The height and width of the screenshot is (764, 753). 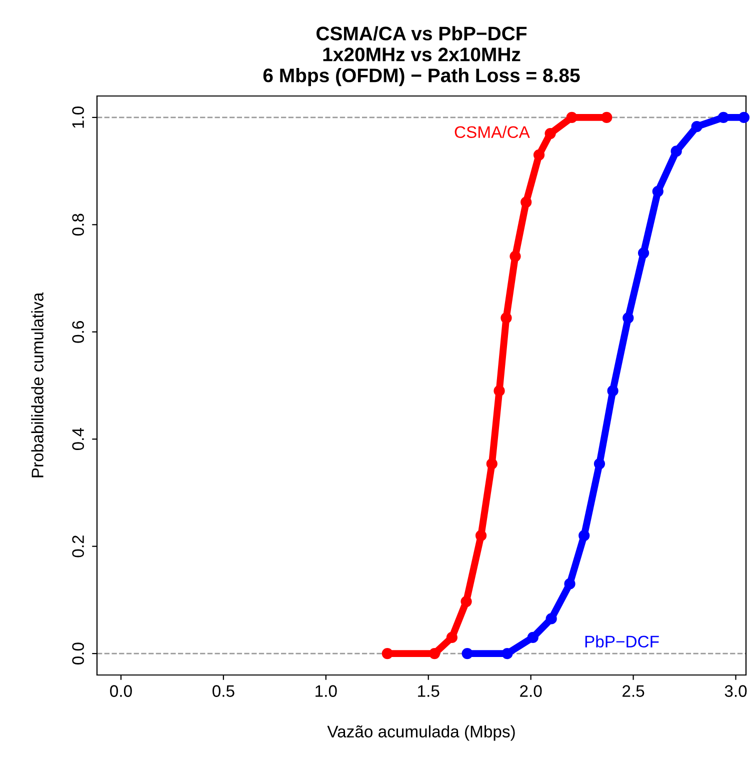 What do you see at coordinates (492, 132) in the screenshot?
I see `series-label: CSMA/CA` at bounding box center [492, 132].